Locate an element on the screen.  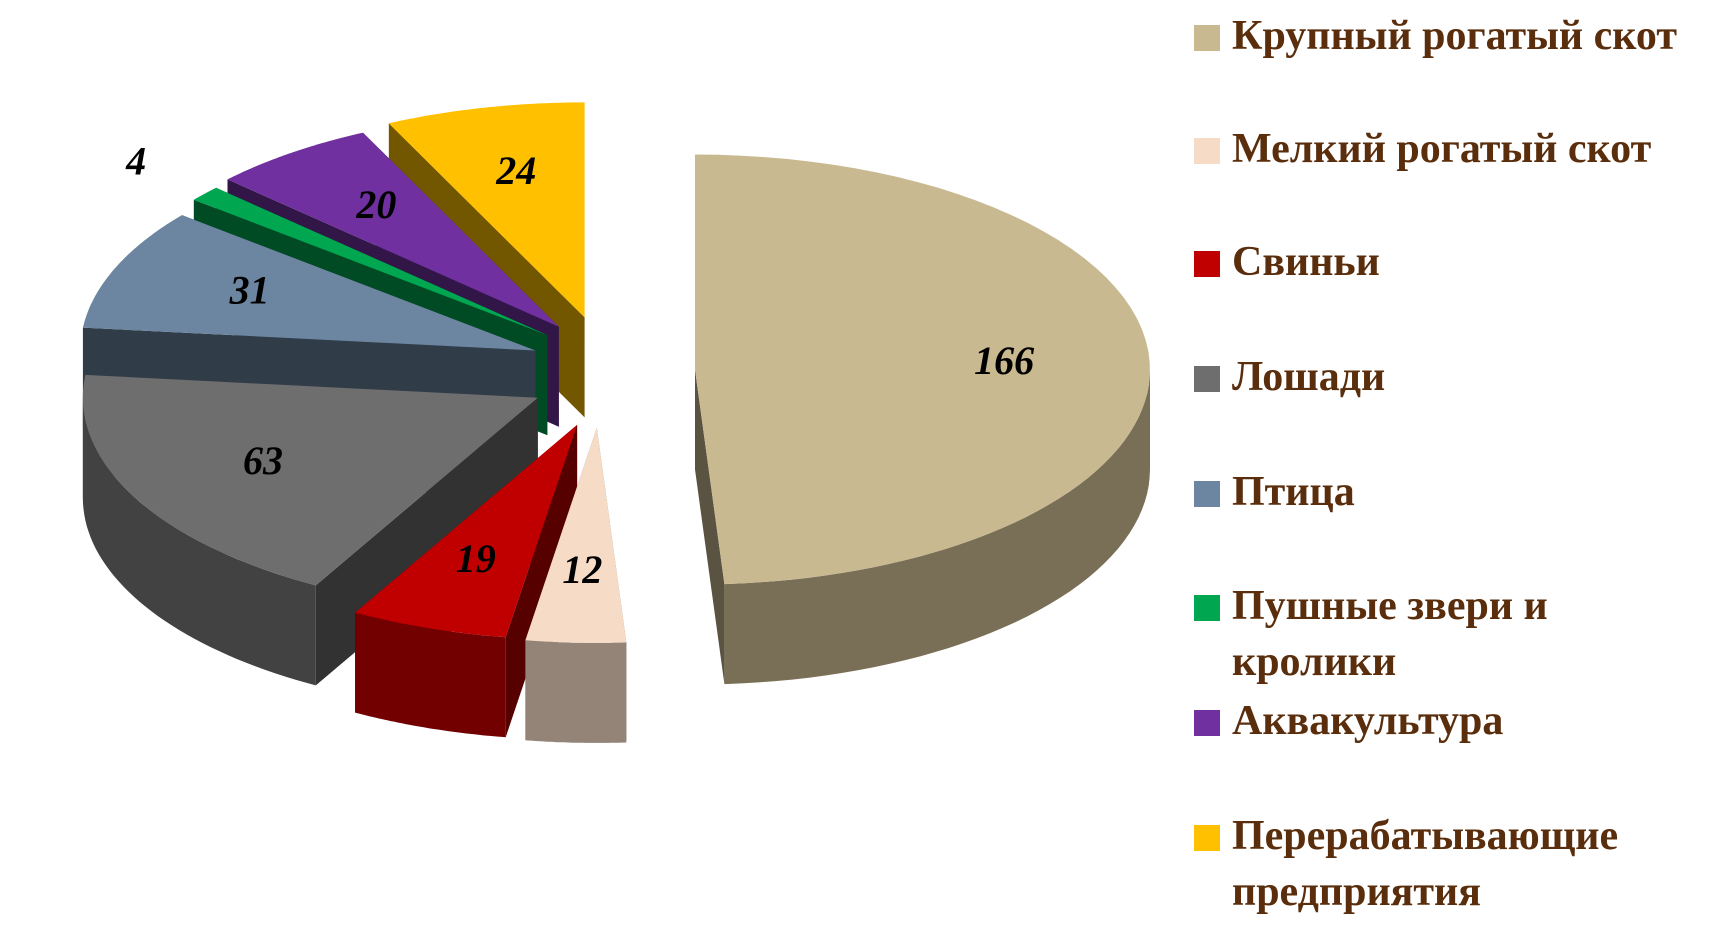
legend-item: Крупный рогатый скот is located at coordinates (1452, 36).